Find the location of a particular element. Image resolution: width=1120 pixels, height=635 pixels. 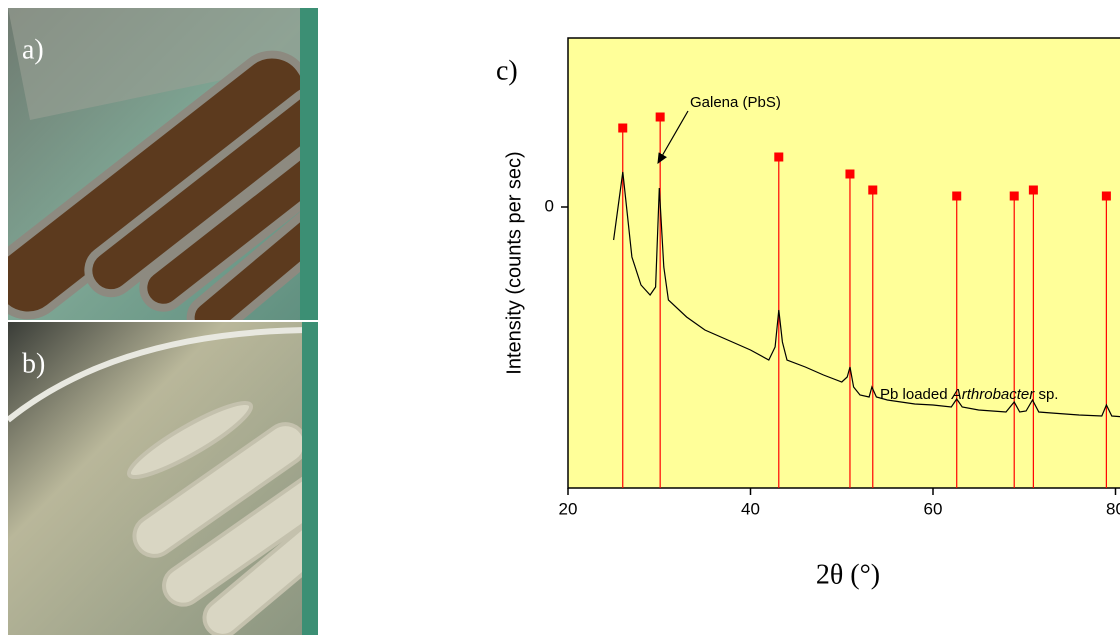

y-tick-label: 0 is located at coordinates (549, 205).